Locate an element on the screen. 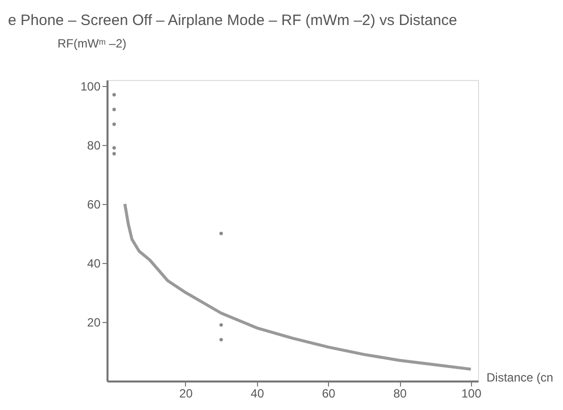  chart-title: e Phone – Screen Off – Airplane Mode – RF (mWm –2) vs Distance is located at coordinates (233, 20).